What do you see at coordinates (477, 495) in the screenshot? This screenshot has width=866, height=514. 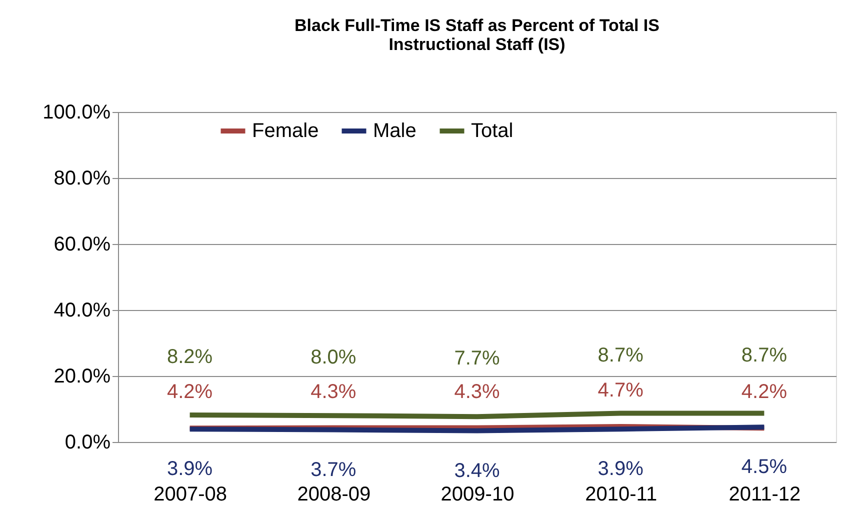 I see `x-tick-label: 2009-10` at bounding box center [477, 495].